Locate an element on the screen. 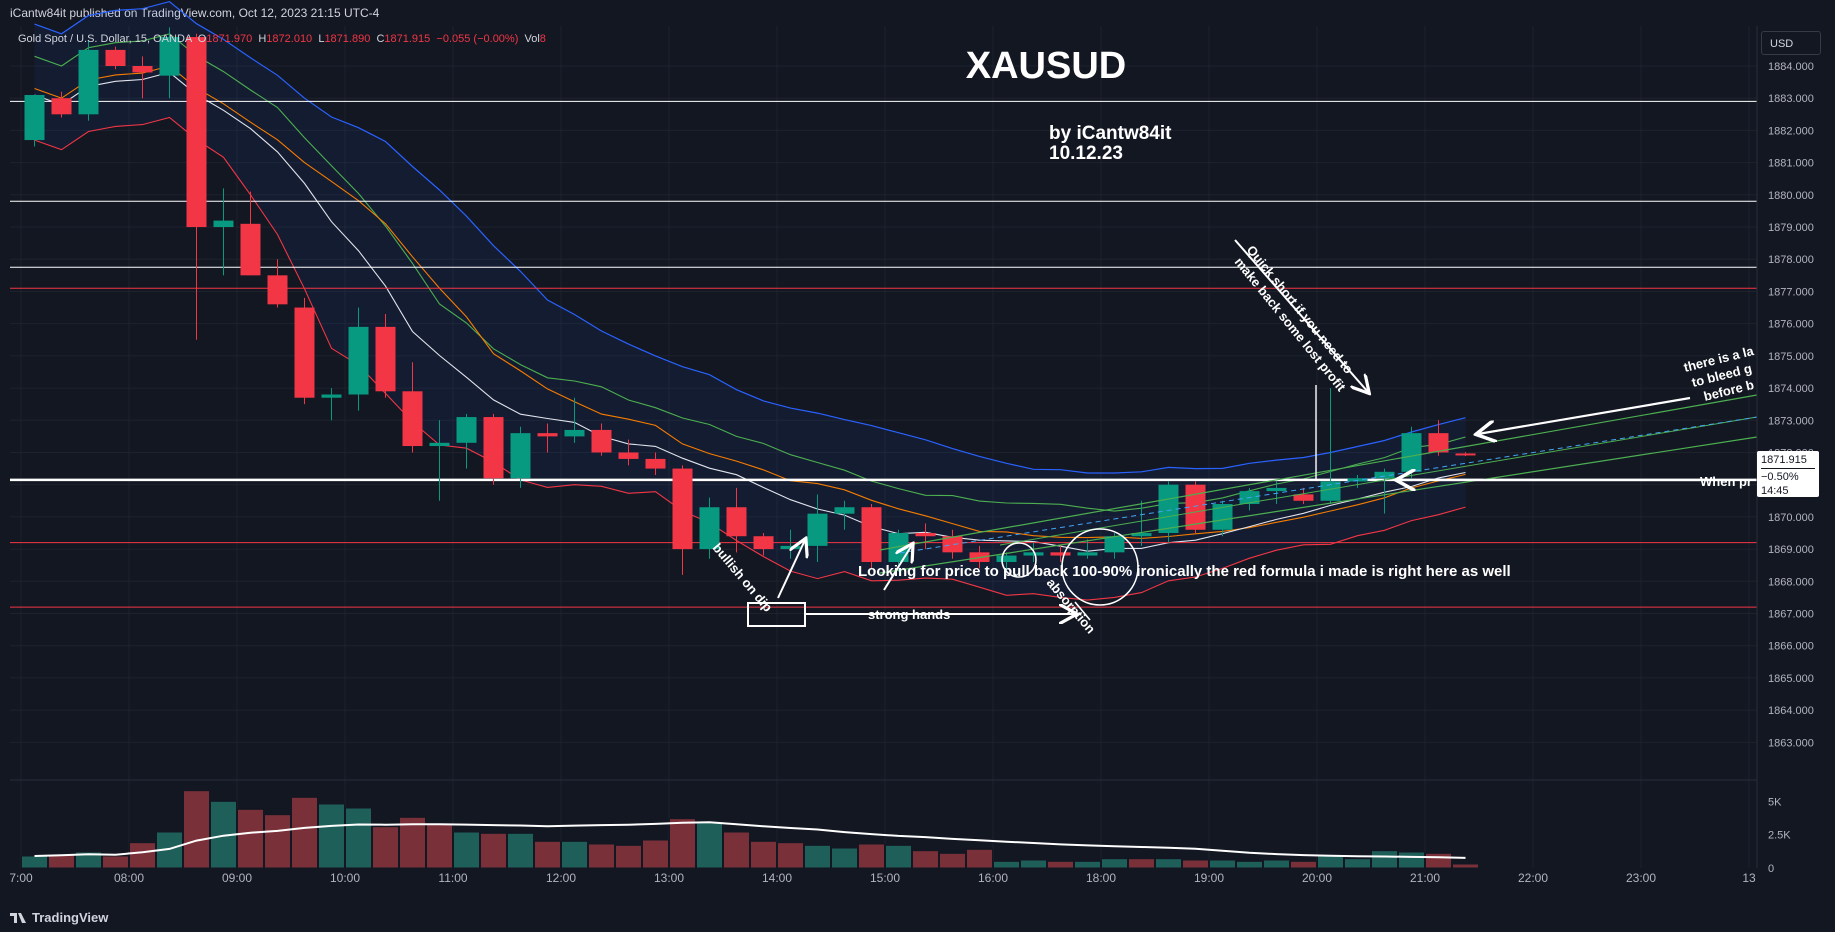 This screenshot has height=932, width=1835. quick-short-arrow is located at coordinates (1301, 315).